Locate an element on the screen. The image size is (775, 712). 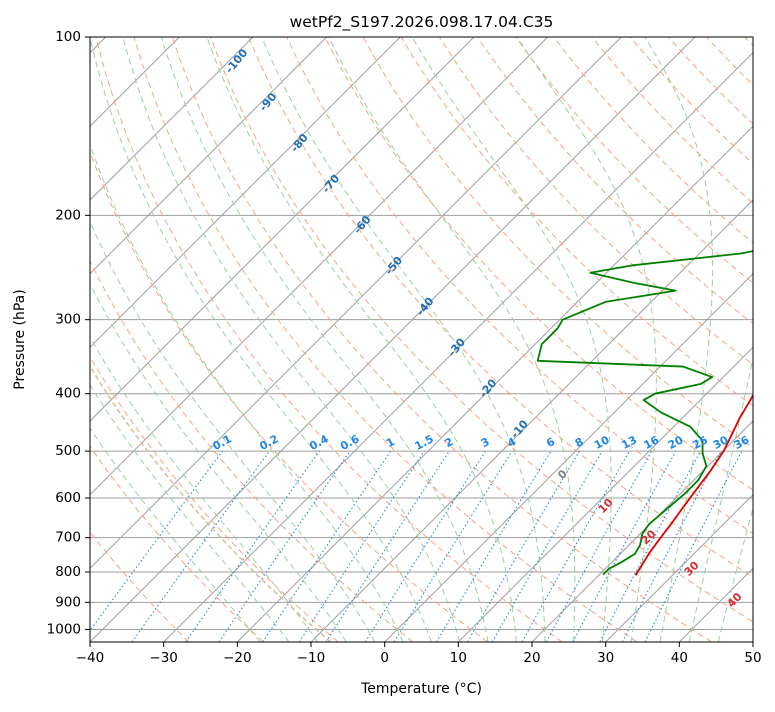
mixing-ratio-label: 0.6 is located at coordinates (350, 442).